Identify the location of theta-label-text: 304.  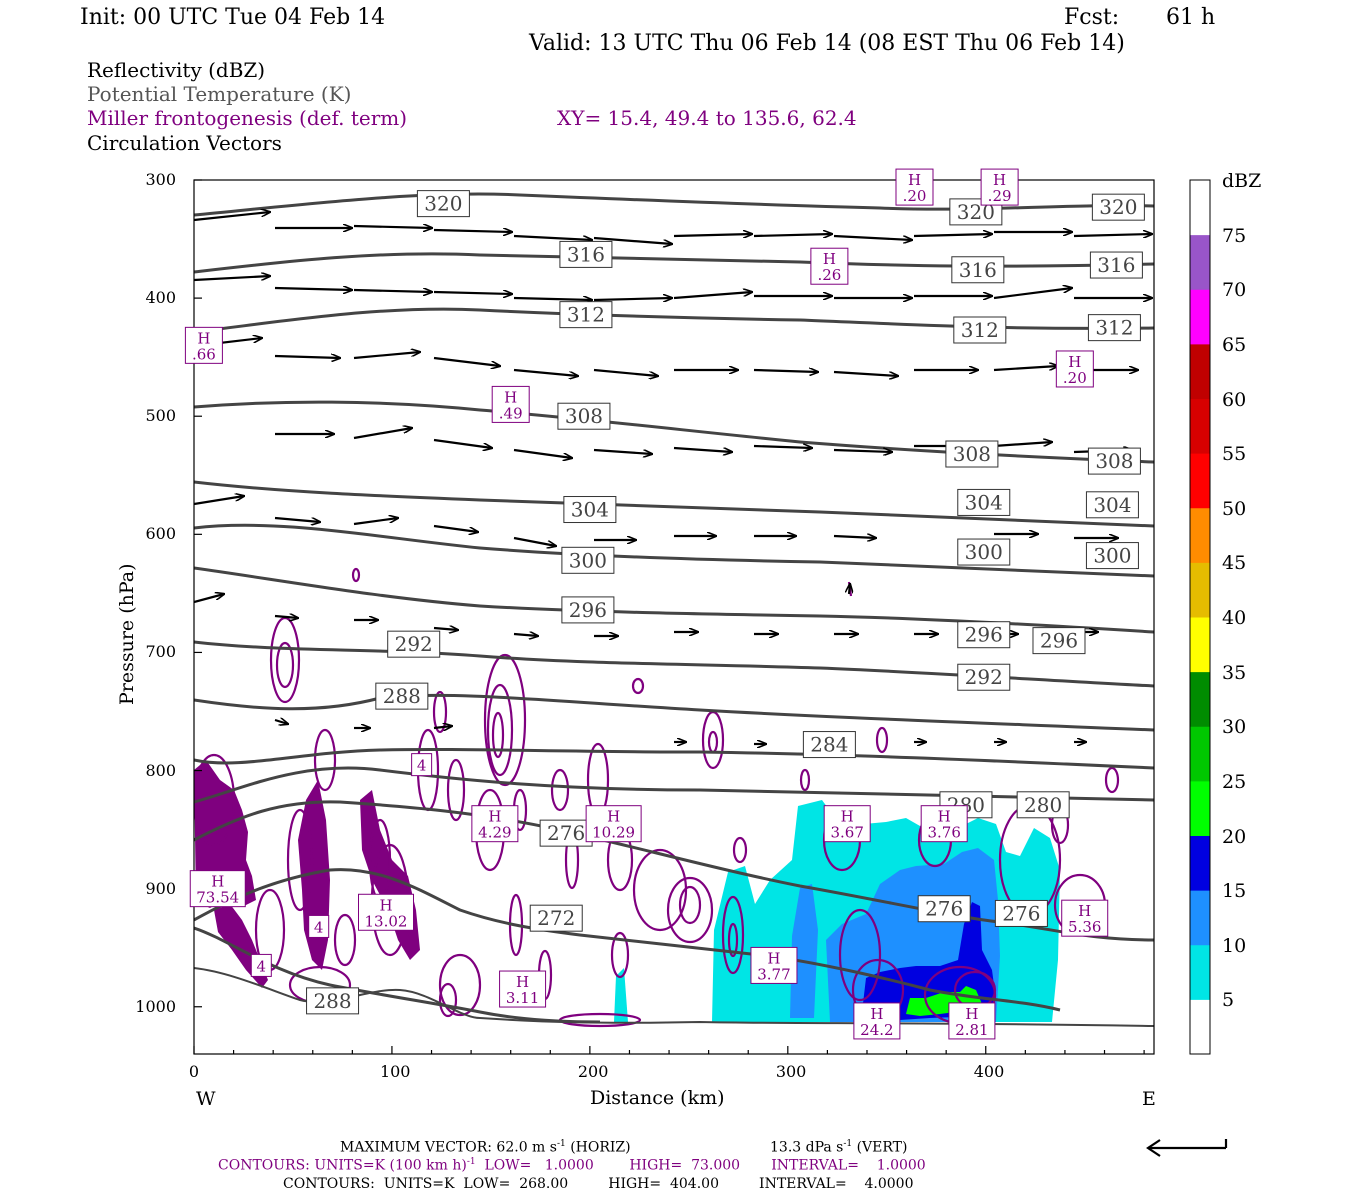
(984, 502).